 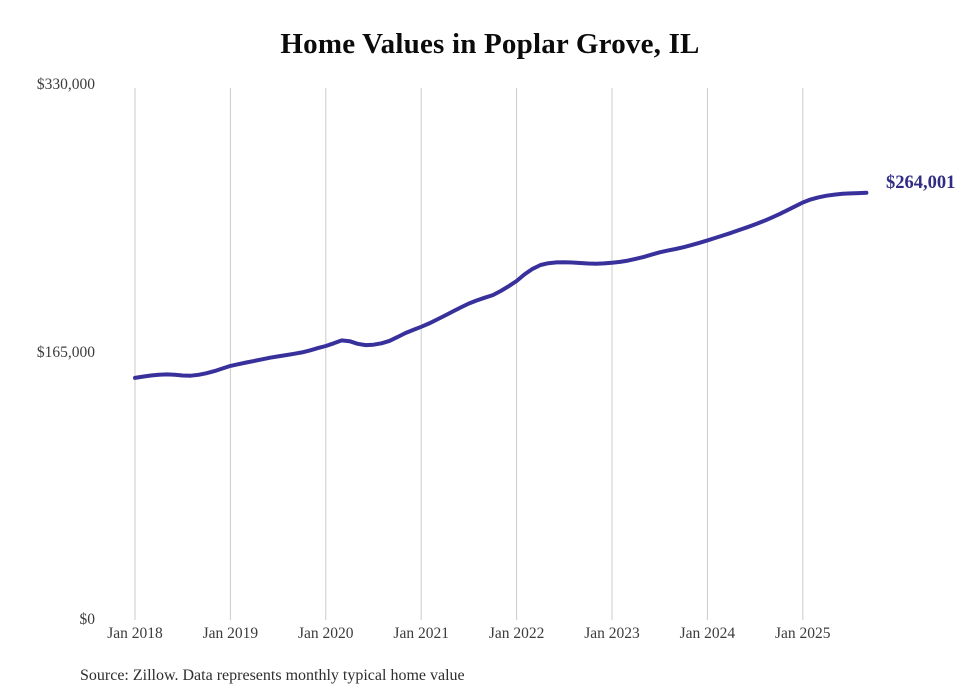 I want to click on x-axis-tick: Jan 2024, so click(x=707, y=633).